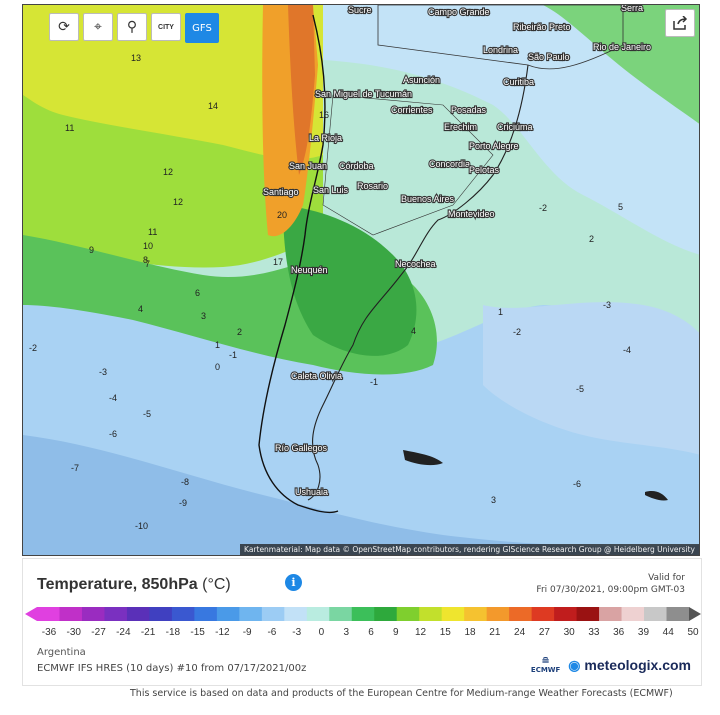 The height and width of the screenshot is (715, 720). What do you see at coordinates (371, 632) in the screenshot?
I see `scale-tick: 6` at bounding box center [371, 632].